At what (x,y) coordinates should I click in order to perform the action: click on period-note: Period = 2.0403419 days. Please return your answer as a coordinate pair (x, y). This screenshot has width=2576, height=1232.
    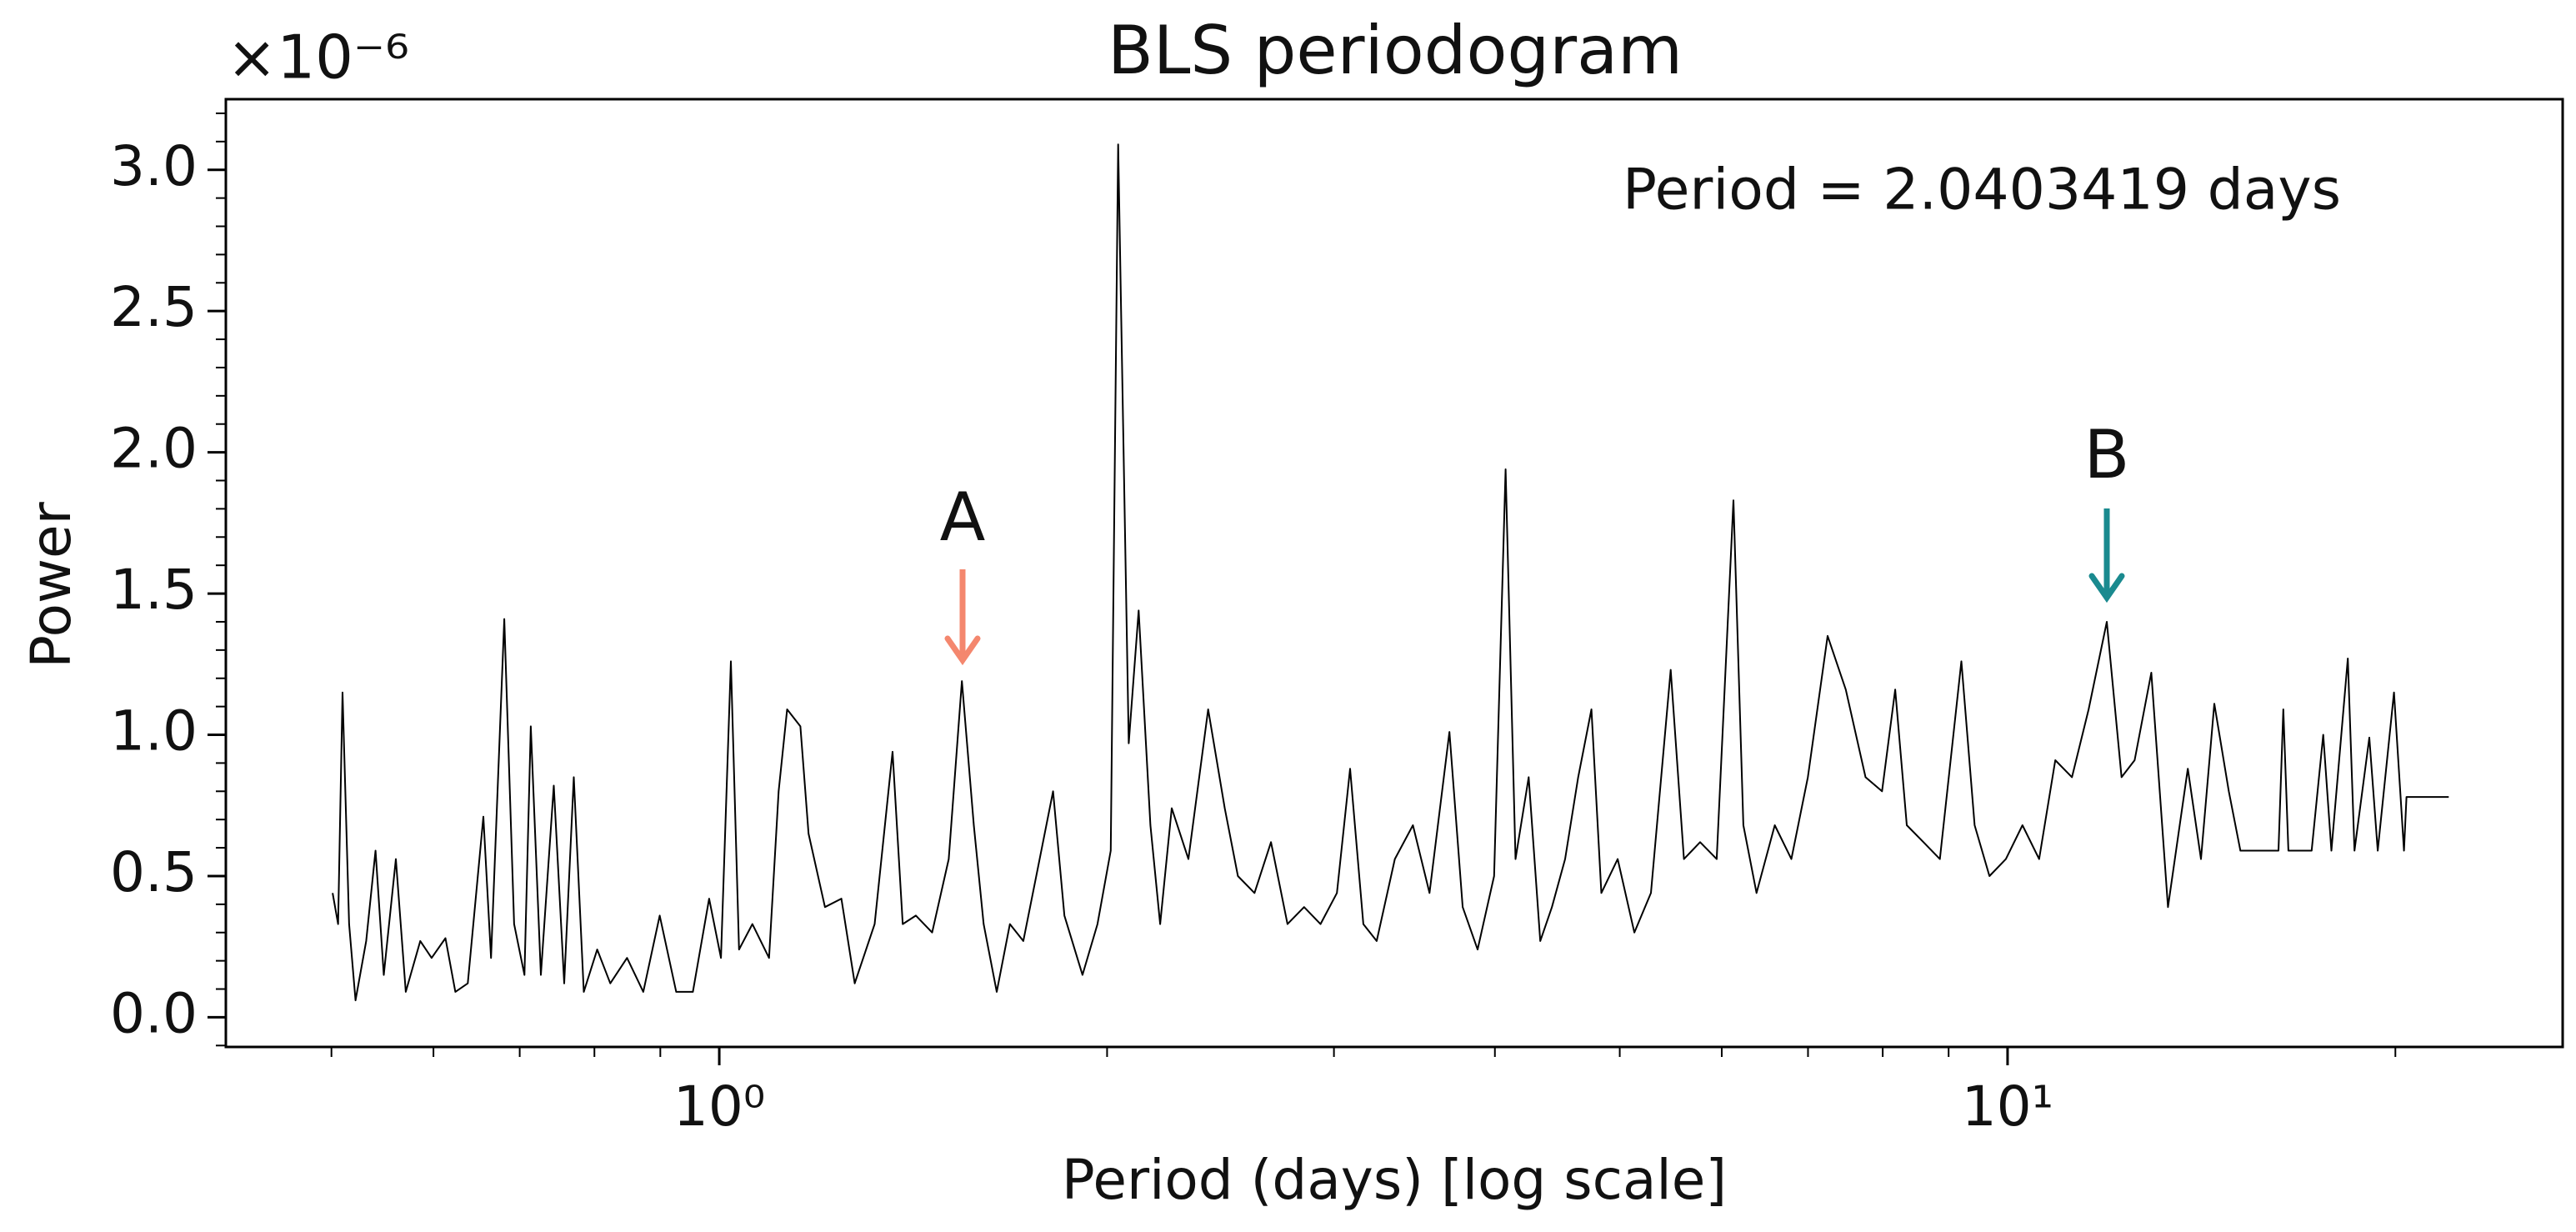
    Looking at the image, I should click on (1982, 190).